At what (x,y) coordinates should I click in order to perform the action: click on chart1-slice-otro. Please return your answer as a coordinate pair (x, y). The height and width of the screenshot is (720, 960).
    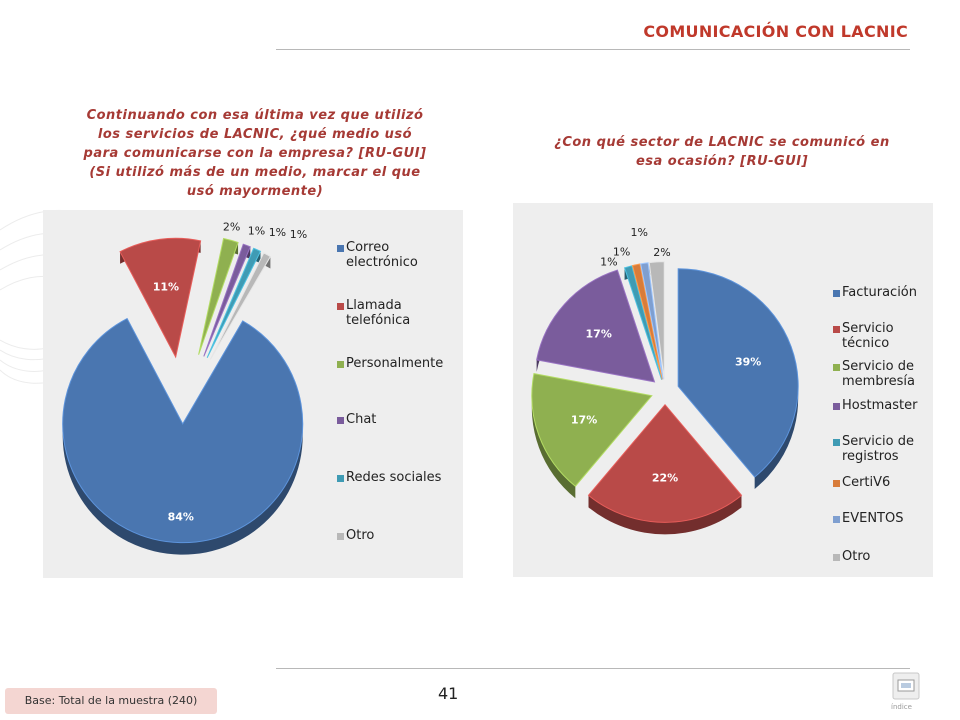
    Looking at the image, I should click on (240, 306).